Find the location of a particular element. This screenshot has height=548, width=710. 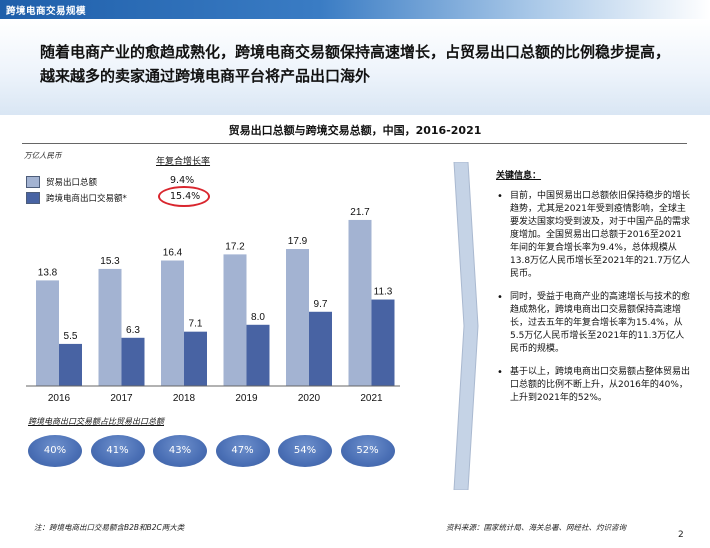

legend-label-ecommerce-export: 跨境电商出口交易额* is located at coordinates (86, 199).